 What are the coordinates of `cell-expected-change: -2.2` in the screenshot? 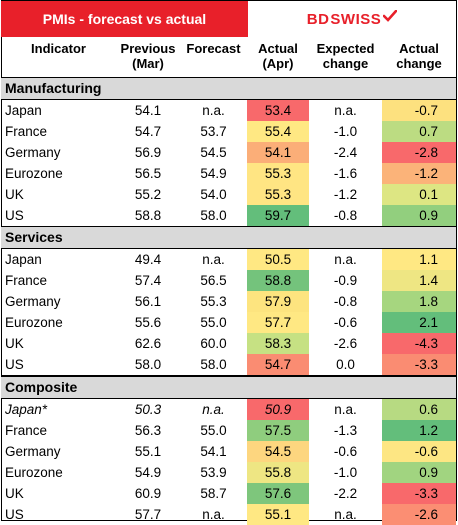 It's located at (345, 493).